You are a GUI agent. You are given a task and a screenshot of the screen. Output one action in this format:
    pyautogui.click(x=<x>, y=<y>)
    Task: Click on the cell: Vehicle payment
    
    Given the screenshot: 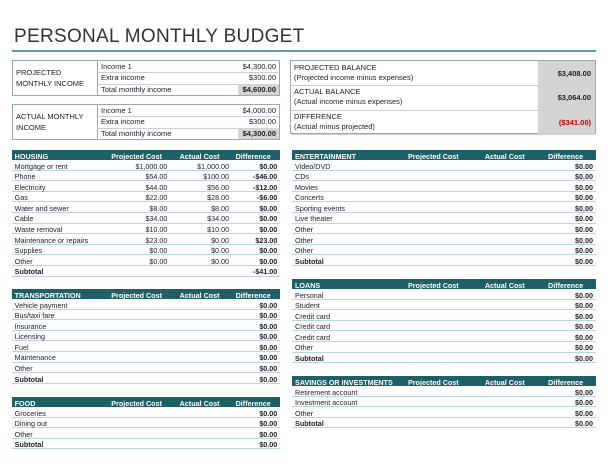 What is the action you would take?
    pyautogui.click(x=41, y=305)
    